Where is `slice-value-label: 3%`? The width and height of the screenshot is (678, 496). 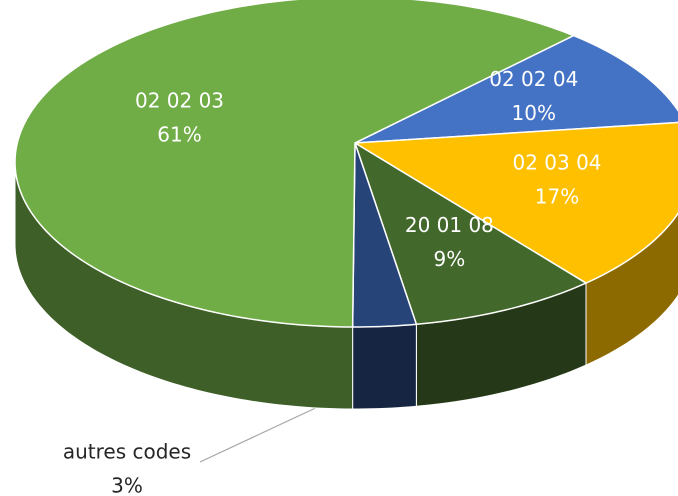
slice-value-label: 3% is located at coordinates (127, 485).